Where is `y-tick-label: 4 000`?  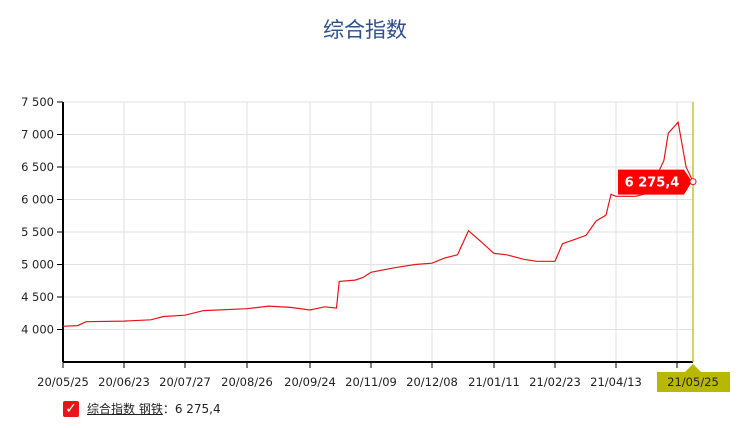 y-tick-label: 4 000 is located at coordinates (37, 330).